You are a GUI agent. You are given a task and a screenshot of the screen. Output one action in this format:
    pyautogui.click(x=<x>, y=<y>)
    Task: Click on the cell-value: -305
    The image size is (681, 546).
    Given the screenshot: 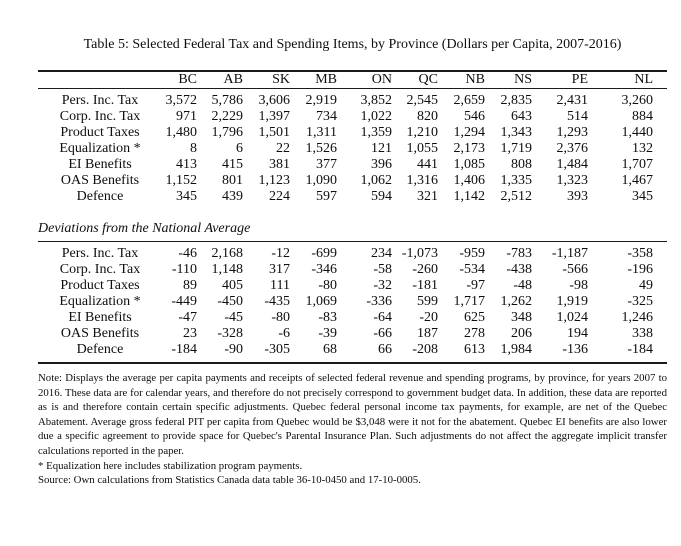 What is the action you would take?
    pyautogui.click(x=277, y=349)
    